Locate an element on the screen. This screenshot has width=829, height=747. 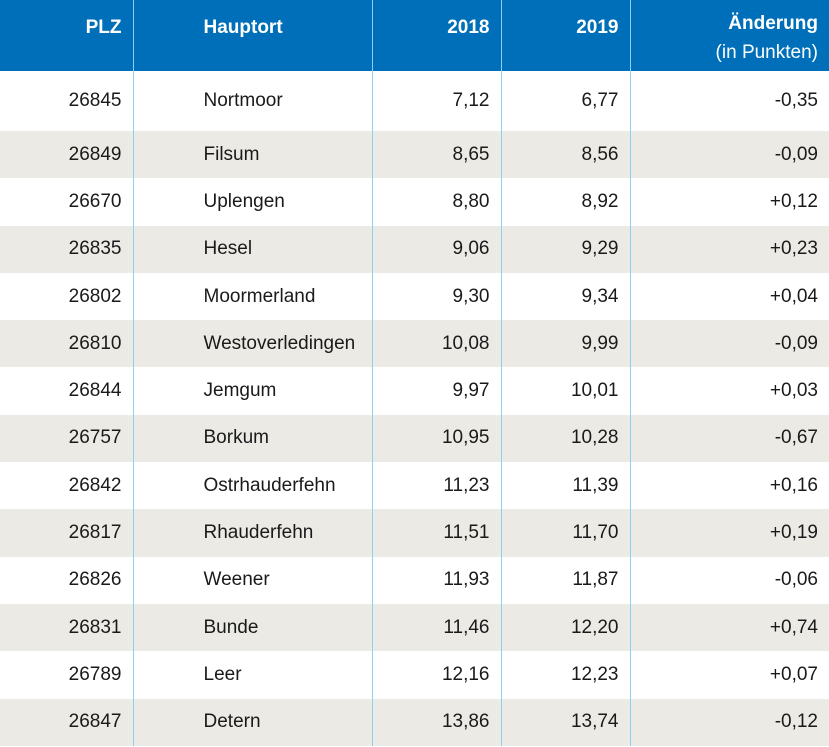
cell-plz: 26831 is located at coordinates (95, 627).